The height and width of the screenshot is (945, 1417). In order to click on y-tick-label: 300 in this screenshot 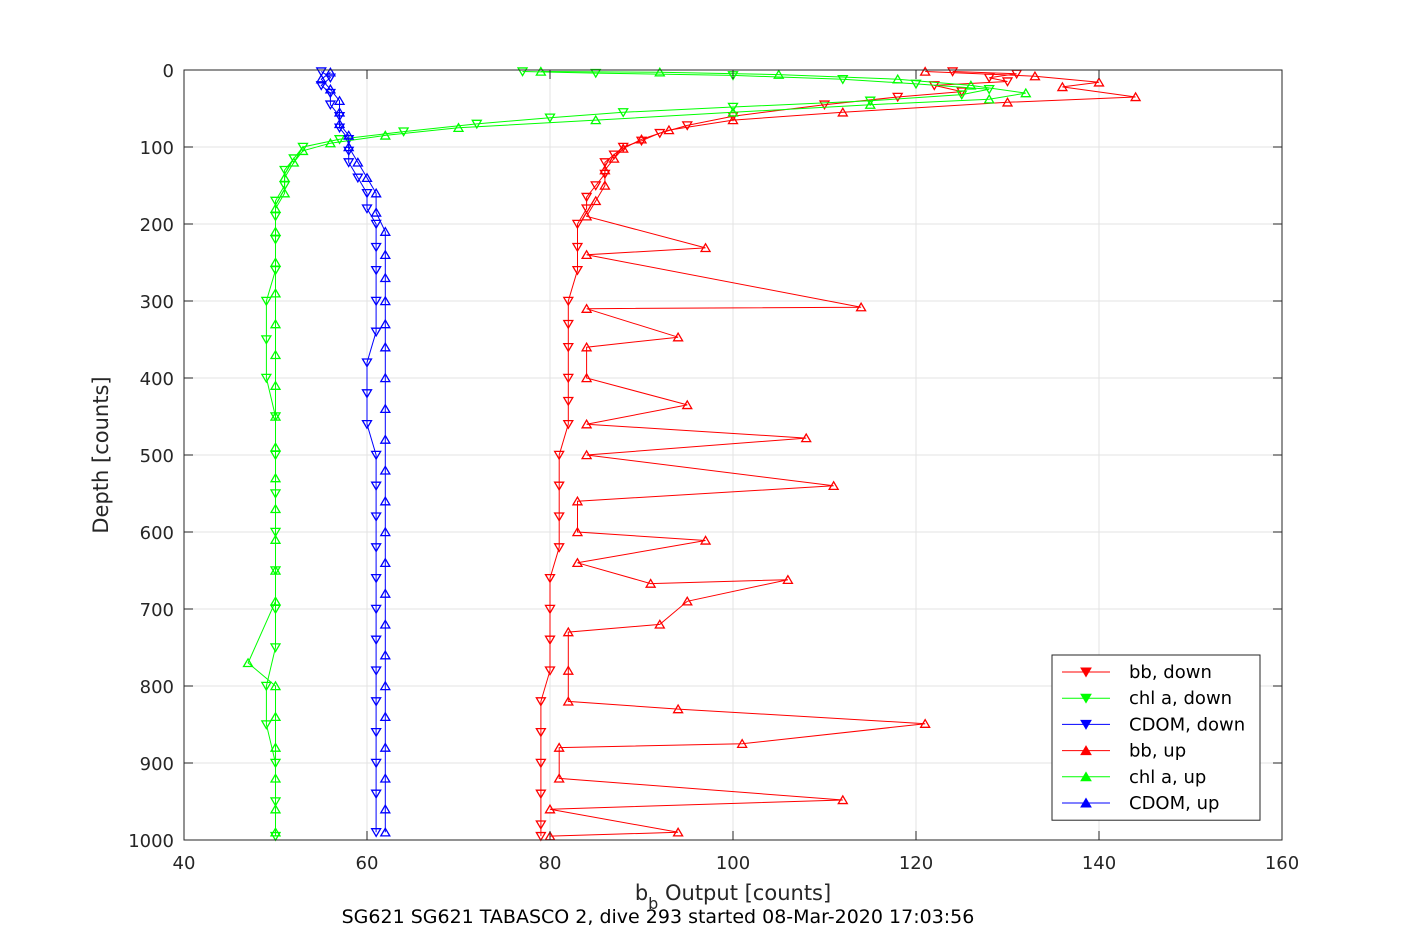, I will do `click(157, 302)`.